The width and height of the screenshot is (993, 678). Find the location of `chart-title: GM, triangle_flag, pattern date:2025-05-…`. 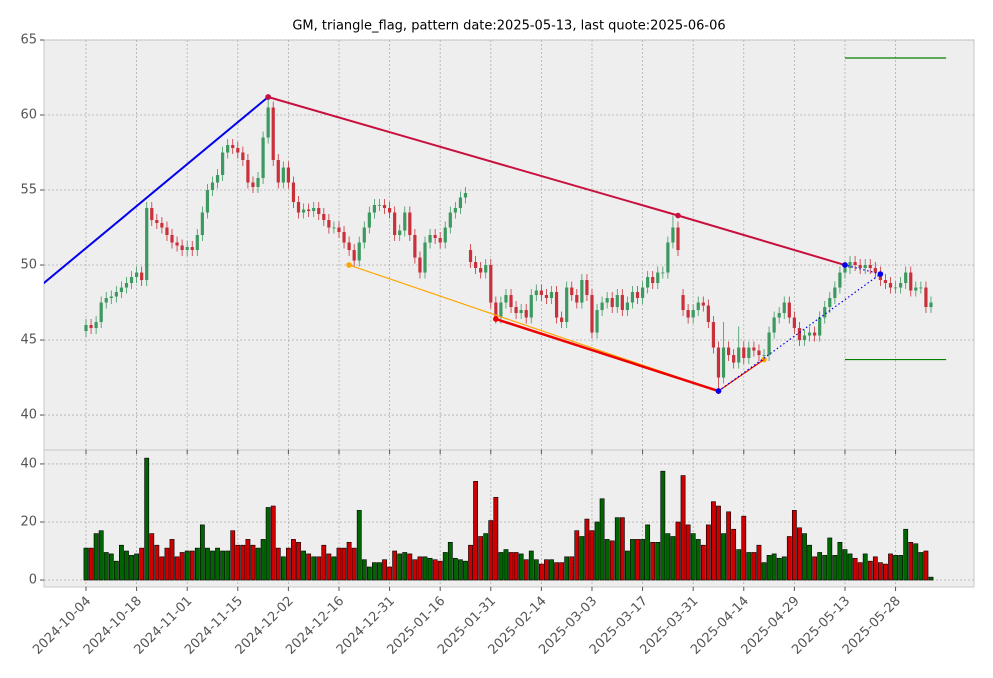

chart-title: GM, triangle_flag, pattern date:2025-05-… is located at coordinates (508, 26).